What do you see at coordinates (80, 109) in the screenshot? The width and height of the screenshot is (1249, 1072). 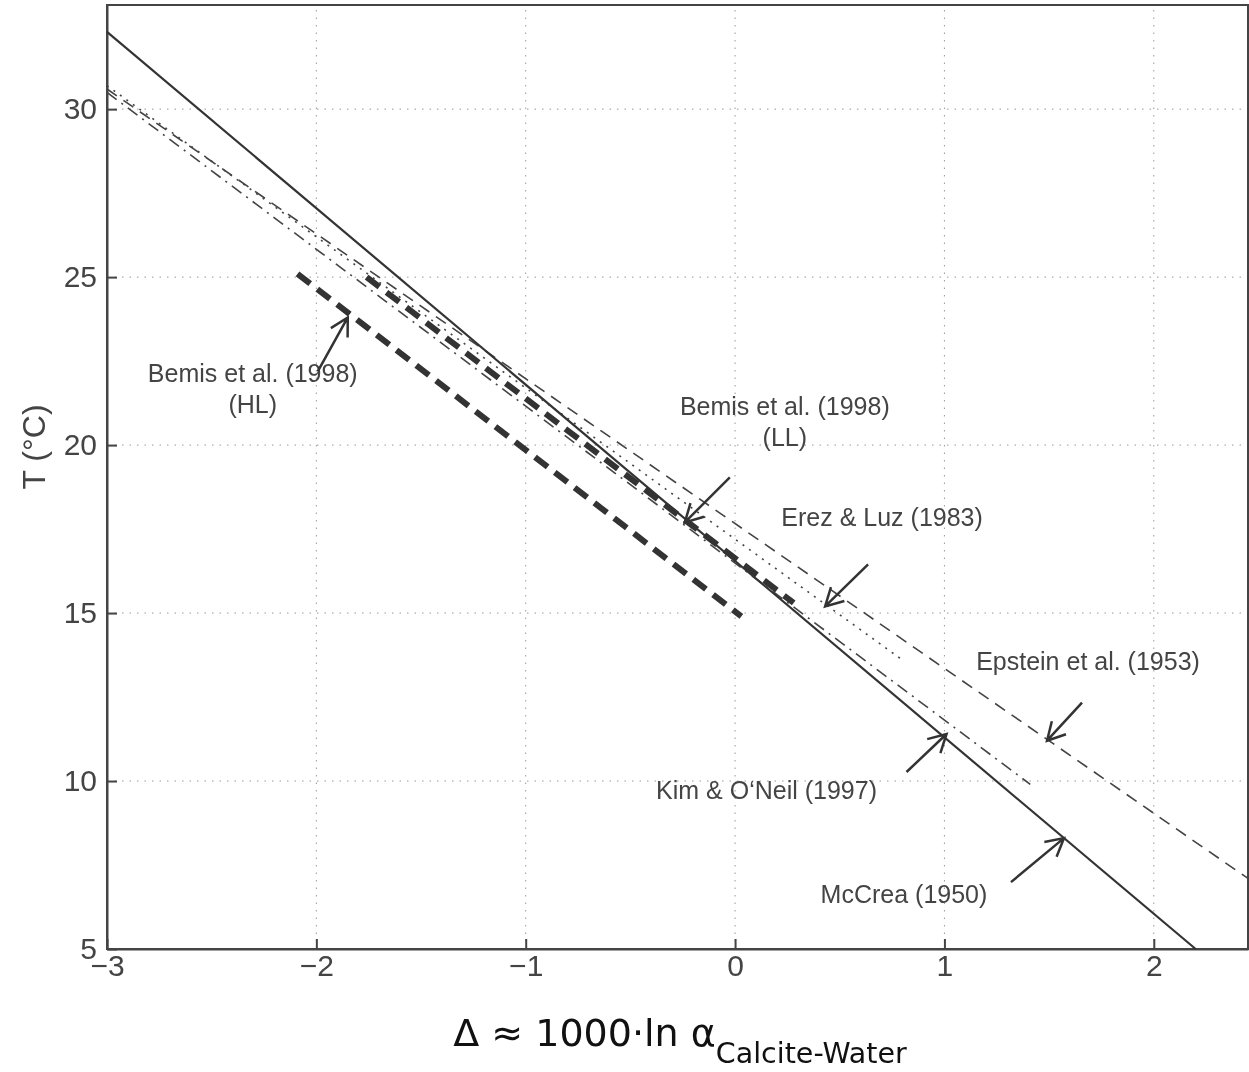 I see `y-tick-label: 30` at bounding box center [80, 109].